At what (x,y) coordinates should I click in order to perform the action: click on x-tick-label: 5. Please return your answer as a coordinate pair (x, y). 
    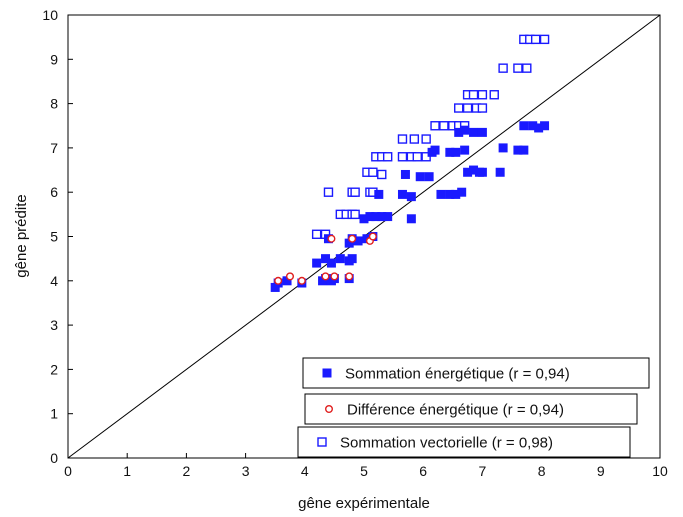
    Looking at the image, I should click on (364, 471).